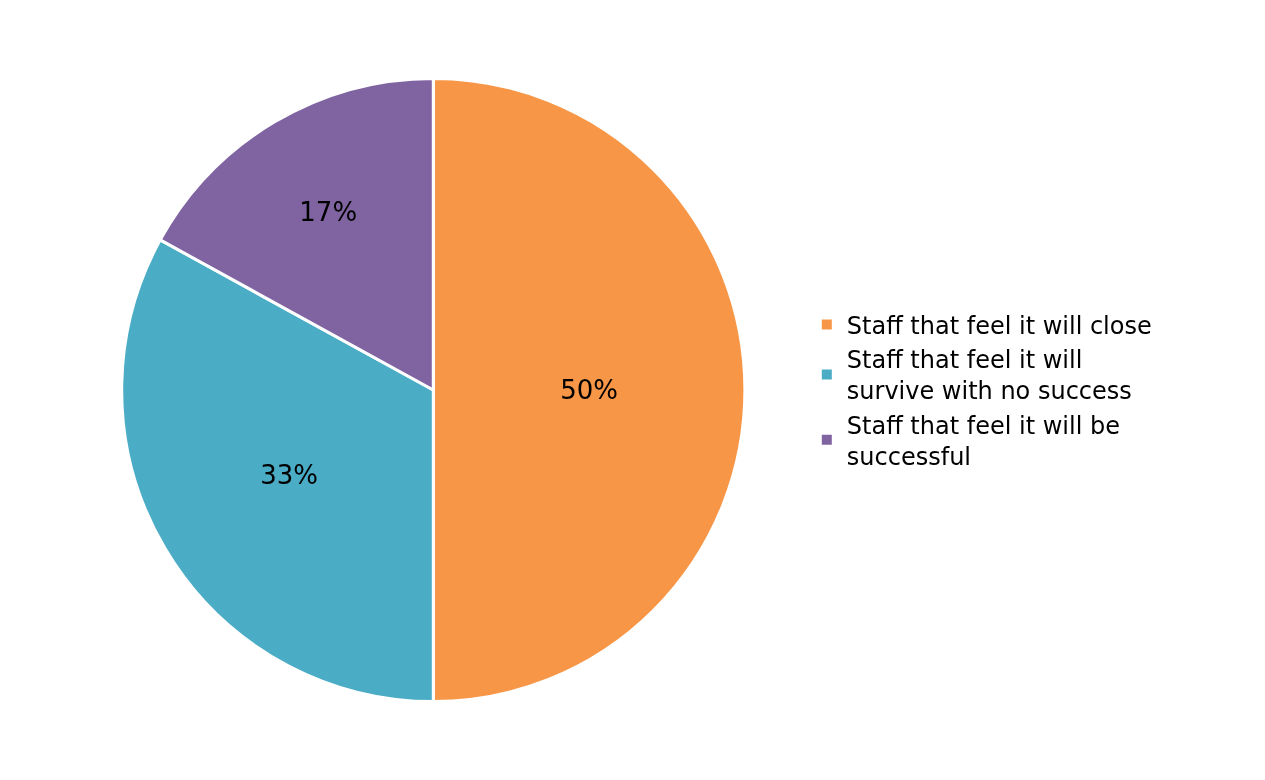 The image size is (1265, 780). Describe the element at coordinates (989, 376) in the screenshot. I see `legend-label: Staff that feel it will survive with no success` at that location.